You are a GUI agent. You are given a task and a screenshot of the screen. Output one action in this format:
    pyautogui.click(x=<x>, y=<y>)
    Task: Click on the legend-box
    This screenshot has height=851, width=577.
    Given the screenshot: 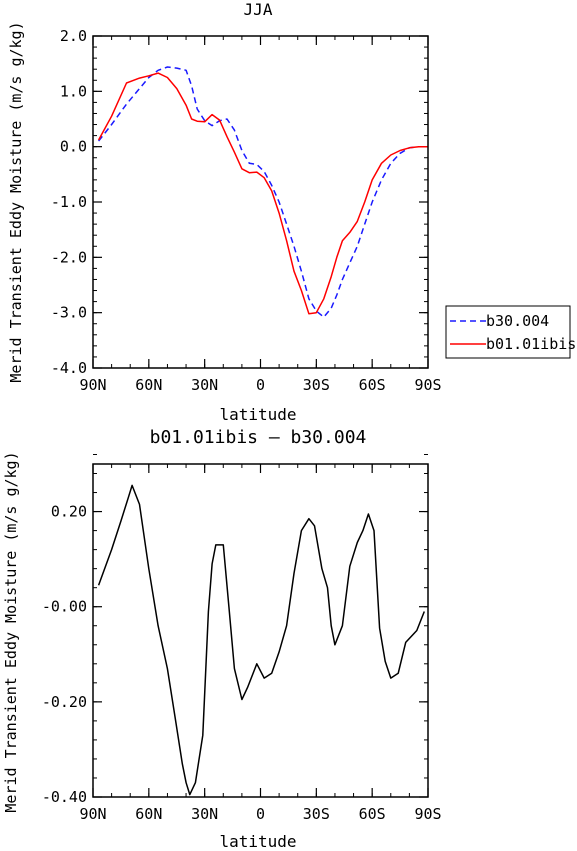 What is the action you would take?
    pyautogui.click(x=508, y=332)
    